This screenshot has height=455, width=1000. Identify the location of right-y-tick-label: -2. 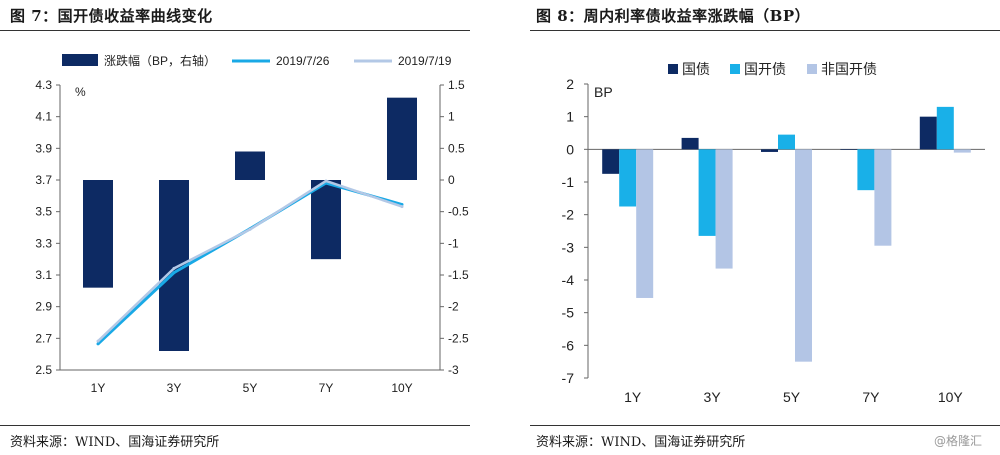
(453, 307).